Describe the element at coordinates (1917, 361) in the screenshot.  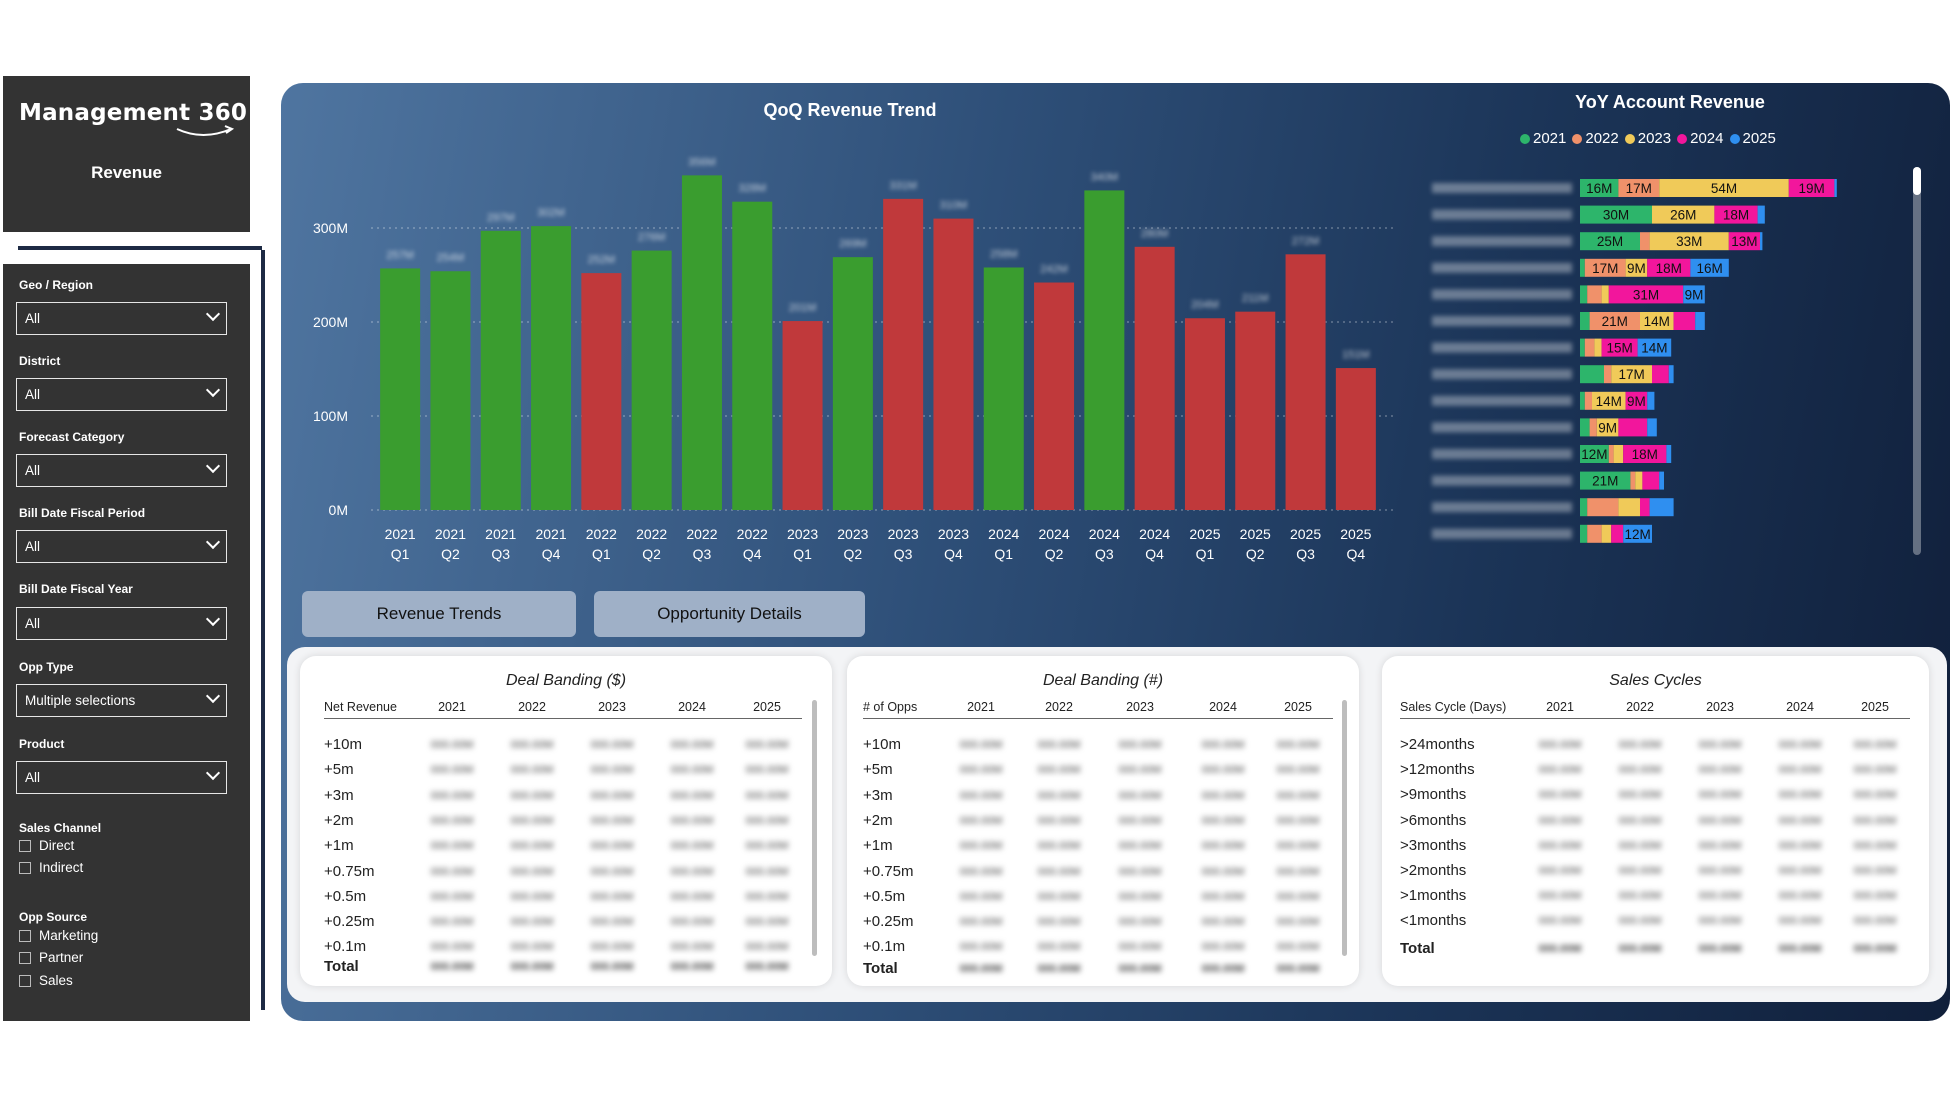
I see `yoy-scrollbar-track` at that location.